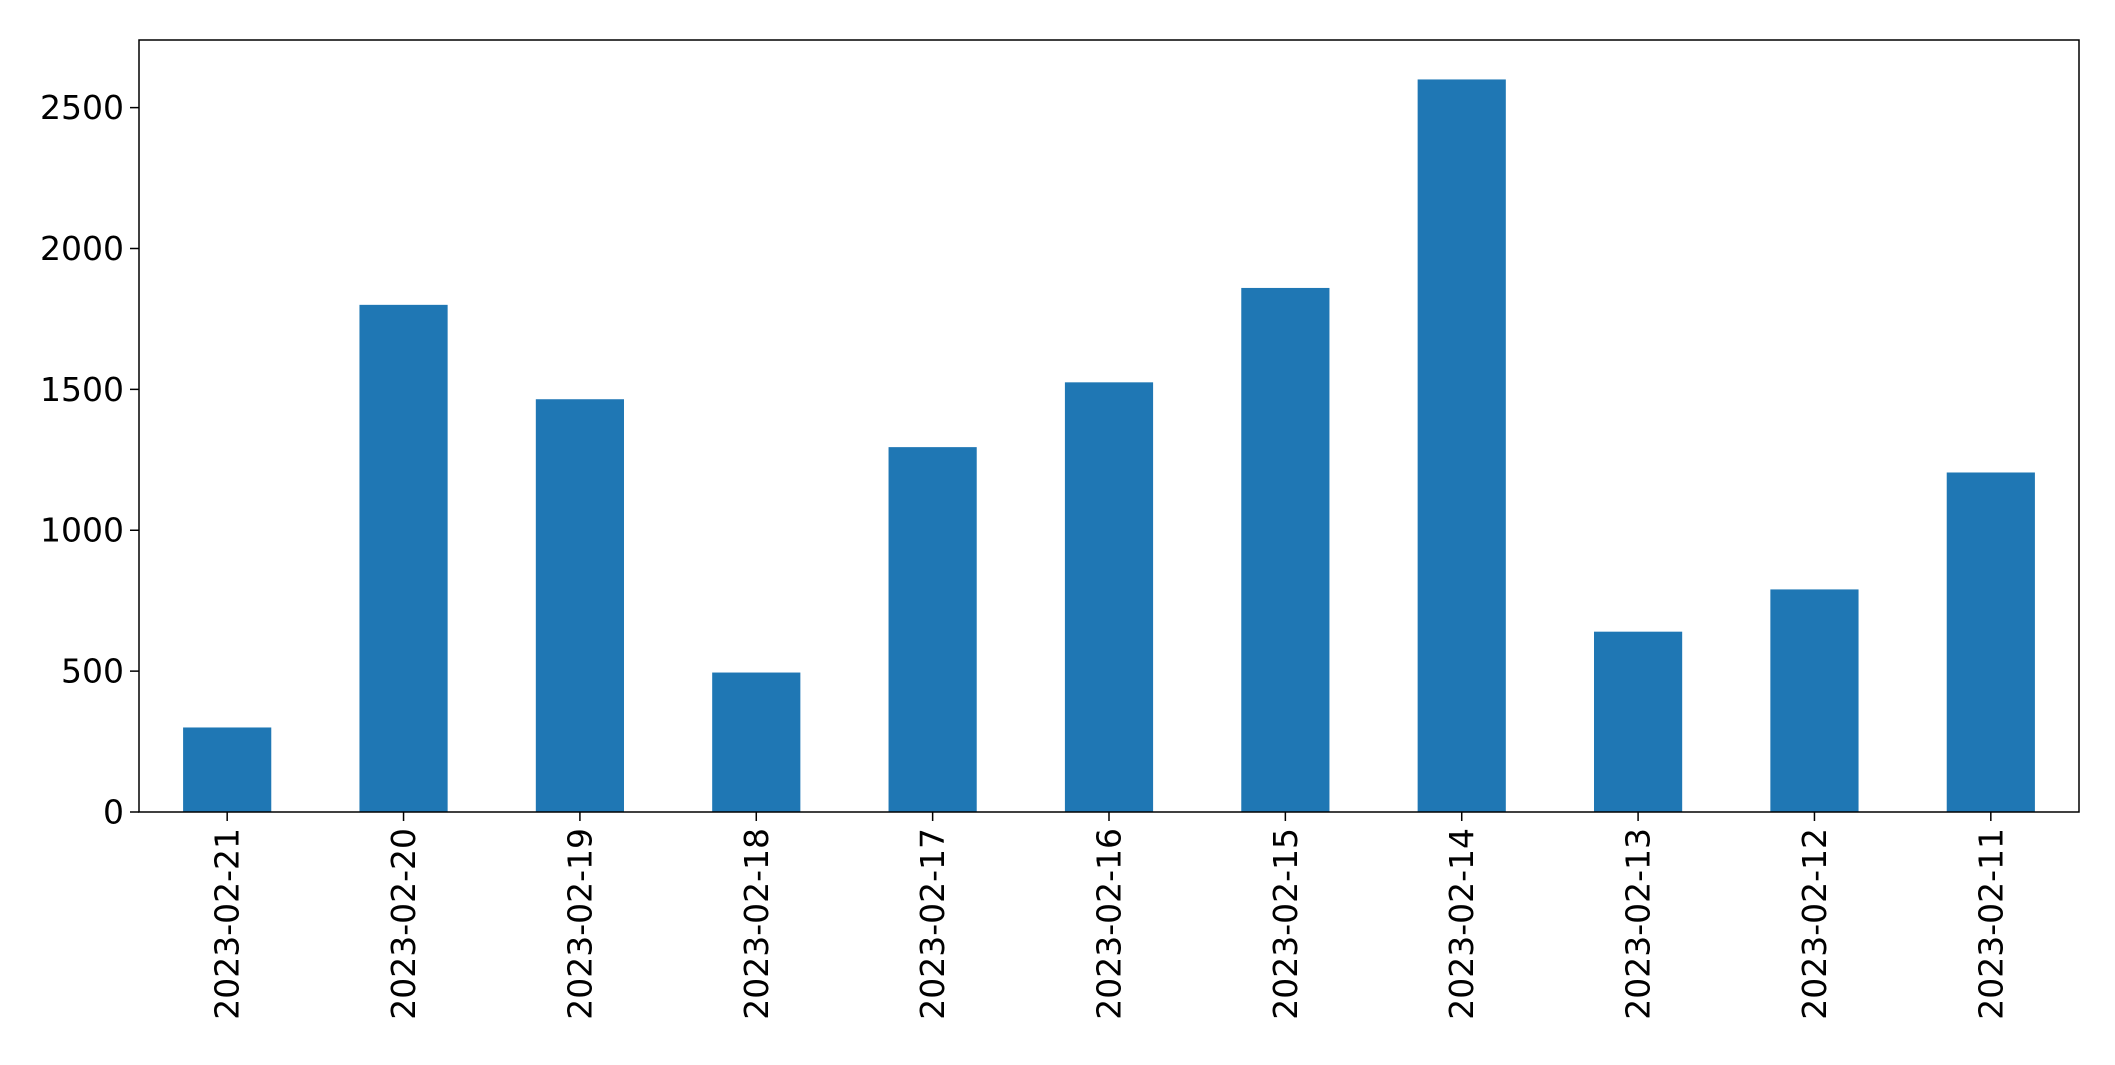 This screenshot has width=2115, height=1065. Describe the element at coordinates (1109, 924) in the screenshot. I see `x-tick-label: 2023-02-16` at that location.